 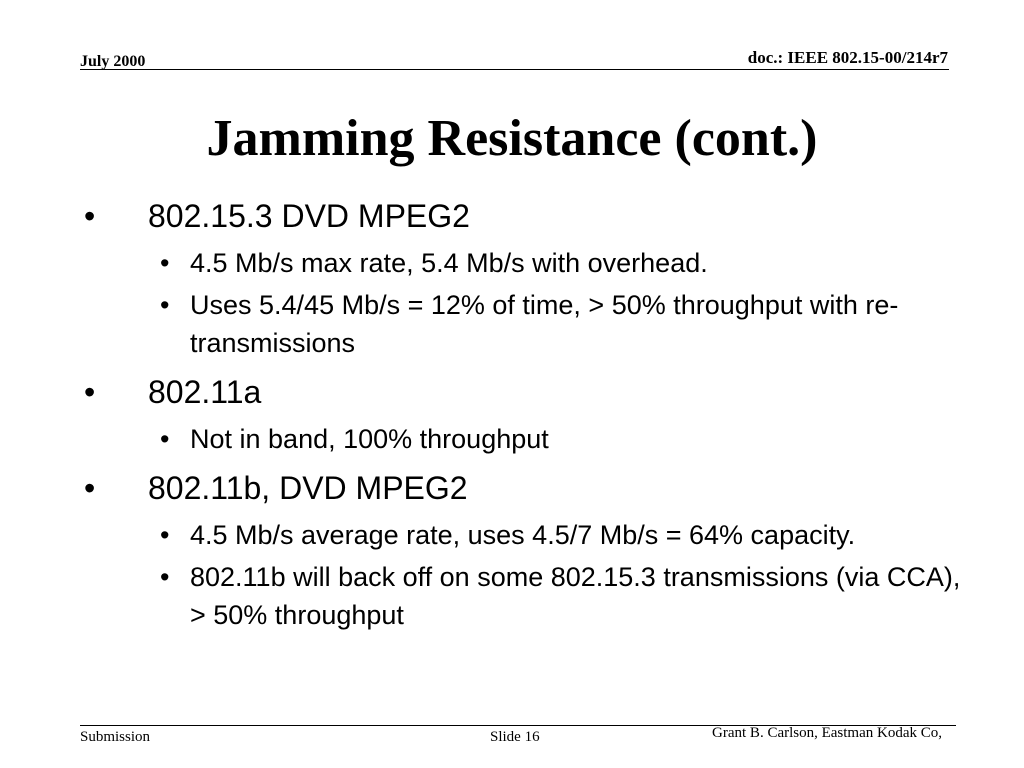 What do you see at coordinates (518, 725) in the screenshot?
I see `footer-rule` at bounding box center [518, 725].